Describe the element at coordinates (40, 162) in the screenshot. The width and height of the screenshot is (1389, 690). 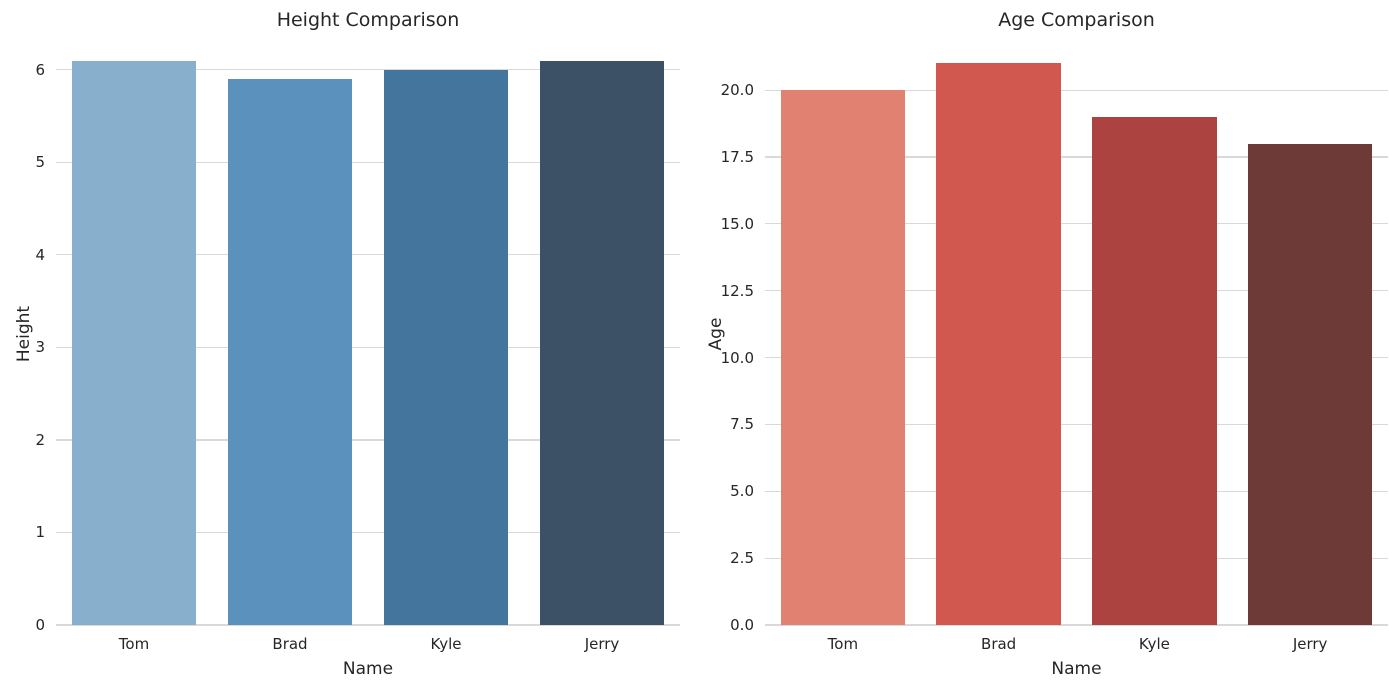
I see `y-tick-label: 5` at that location.